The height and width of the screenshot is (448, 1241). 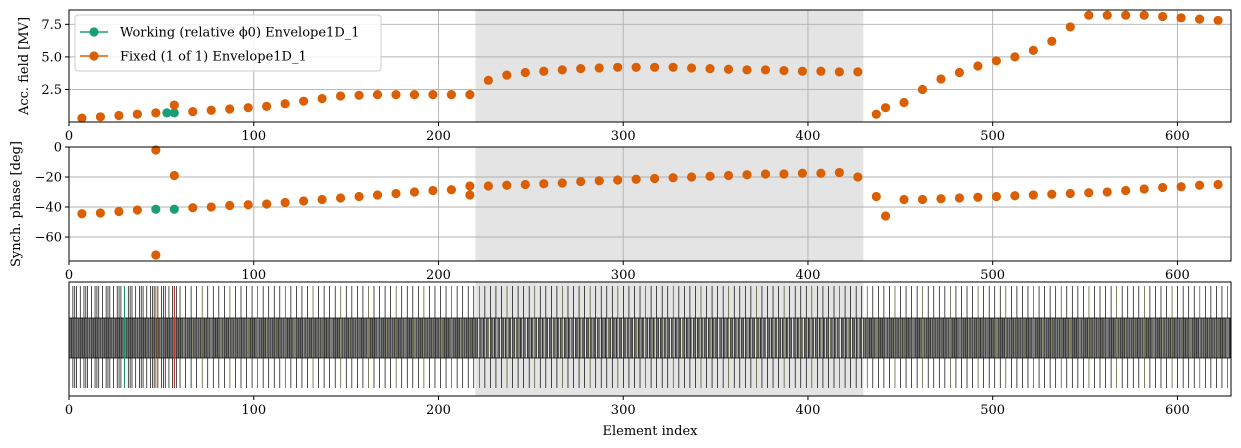 What do you see at coordinates (48, 178) in the screenshot?
I see `y-tick-label: −20` at bounding box center [48, 178].